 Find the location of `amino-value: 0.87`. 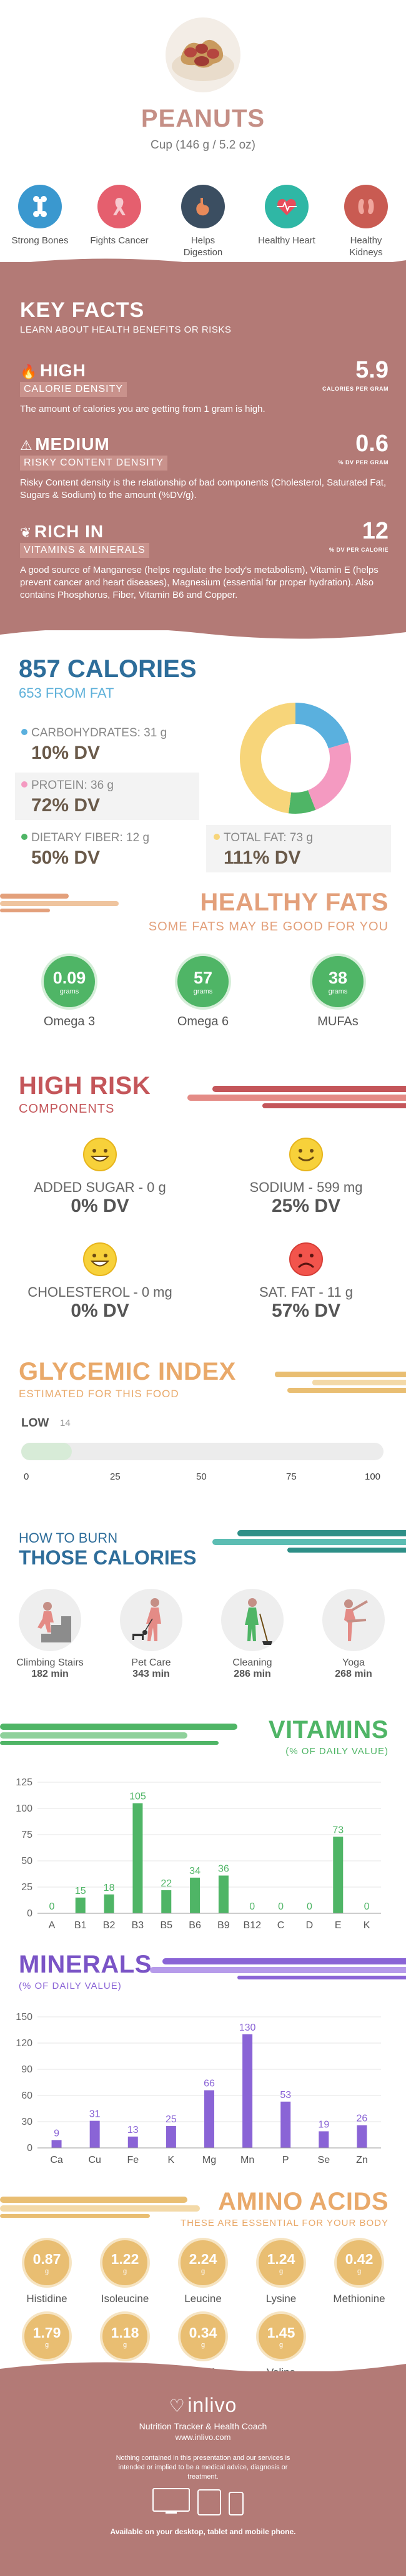

amino-value: 0.87 is located at coordinates (46, 2258).